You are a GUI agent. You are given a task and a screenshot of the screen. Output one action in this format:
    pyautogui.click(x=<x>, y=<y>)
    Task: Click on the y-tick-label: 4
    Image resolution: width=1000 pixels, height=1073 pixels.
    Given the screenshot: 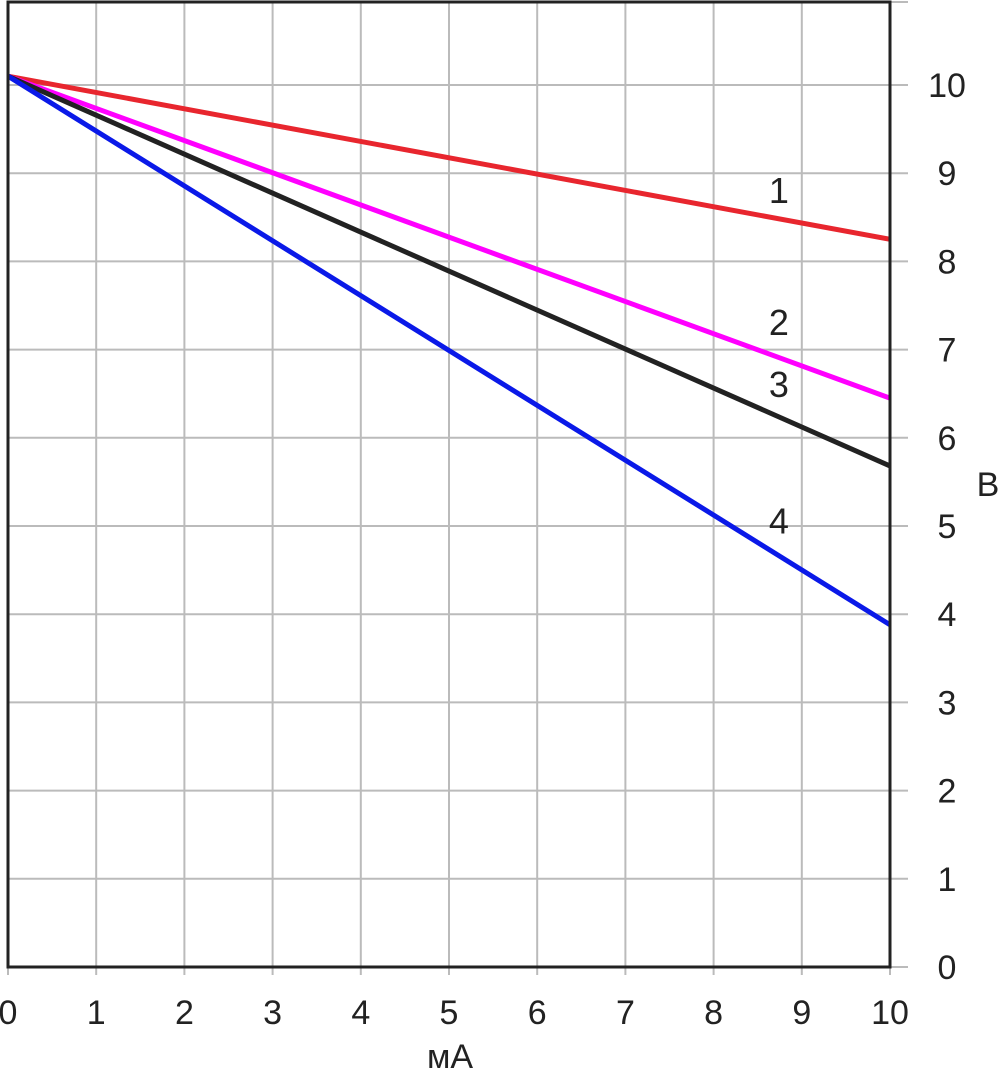 What is the action you would take?
    pyautogui.click(x=947, y=615)
    